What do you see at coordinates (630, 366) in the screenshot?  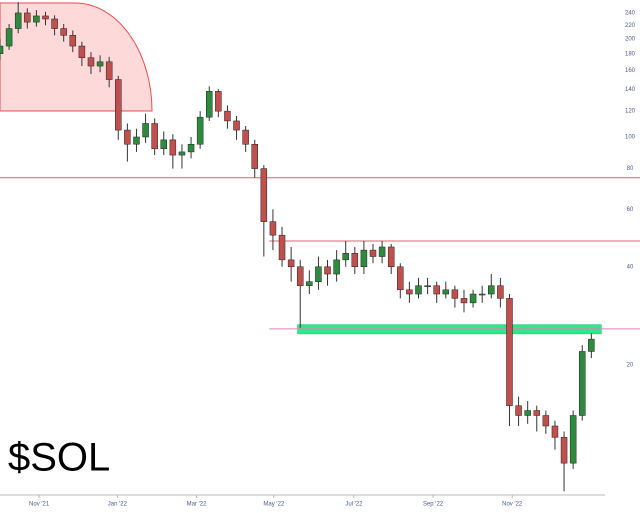 I see `y-tick-label: 20` at bounding box center [630, 366].